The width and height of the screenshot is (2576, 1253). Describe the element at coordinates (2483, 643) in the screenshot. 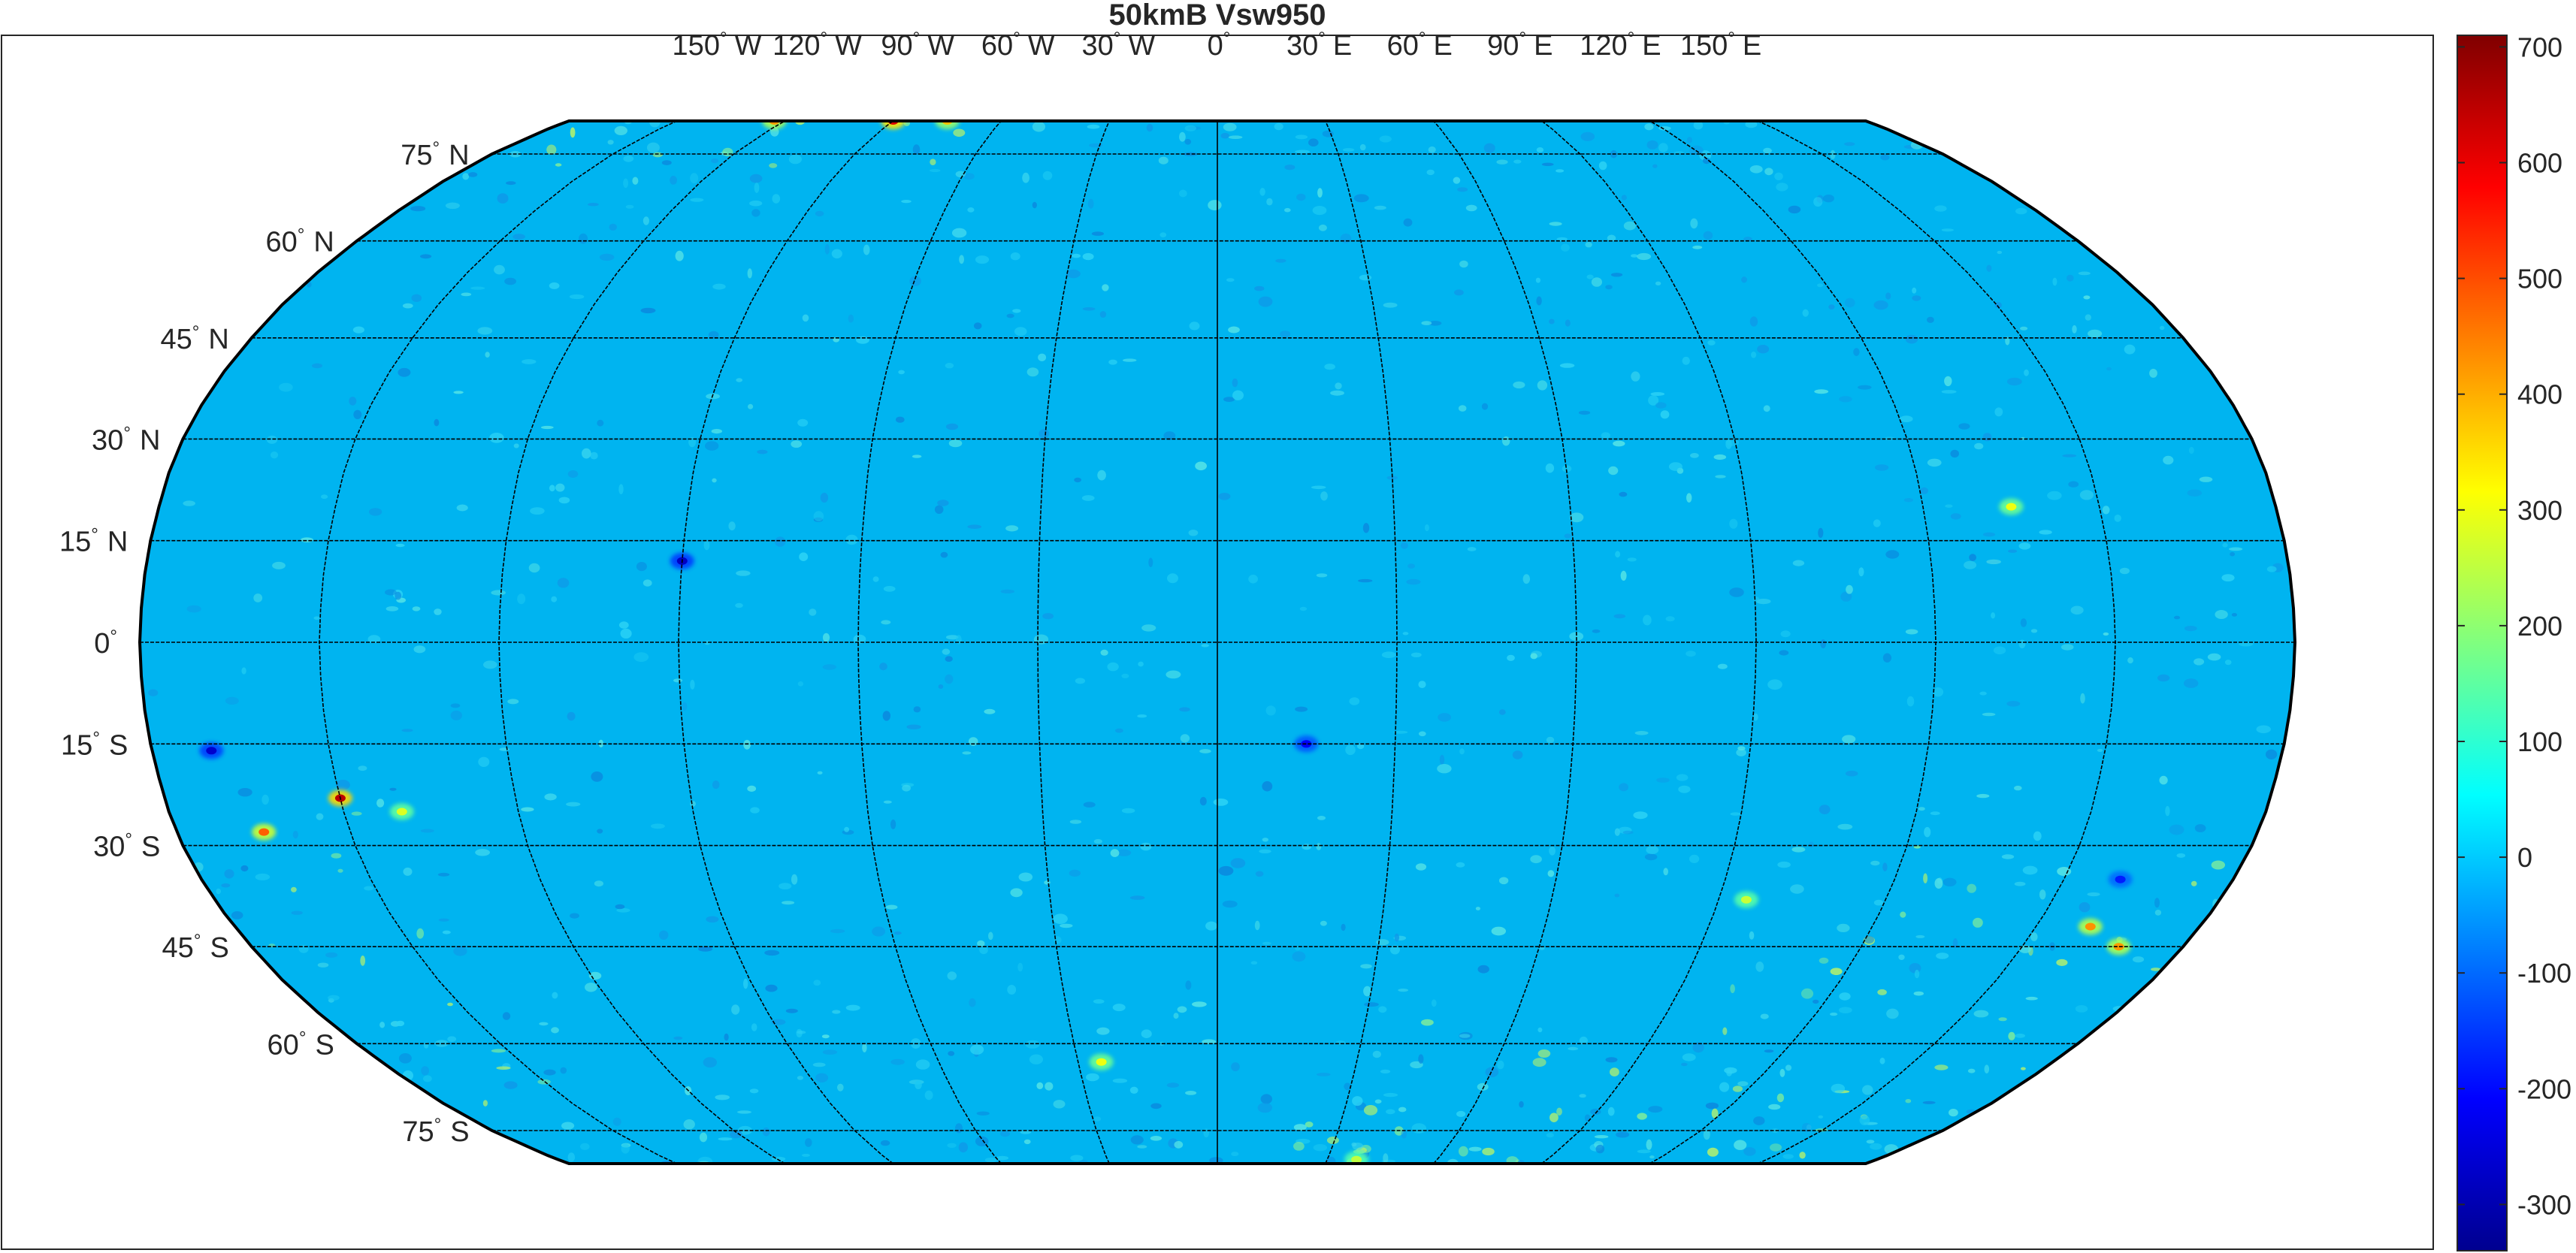

I see `colorbar-gradient` at that location.